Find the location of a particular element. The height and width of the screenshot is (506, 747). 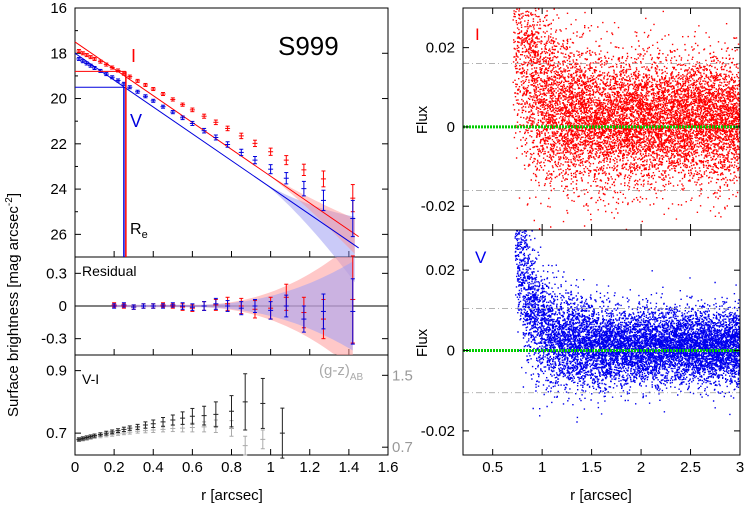

res-ytick-label: 0.3 is located at coordinates (56, 273).